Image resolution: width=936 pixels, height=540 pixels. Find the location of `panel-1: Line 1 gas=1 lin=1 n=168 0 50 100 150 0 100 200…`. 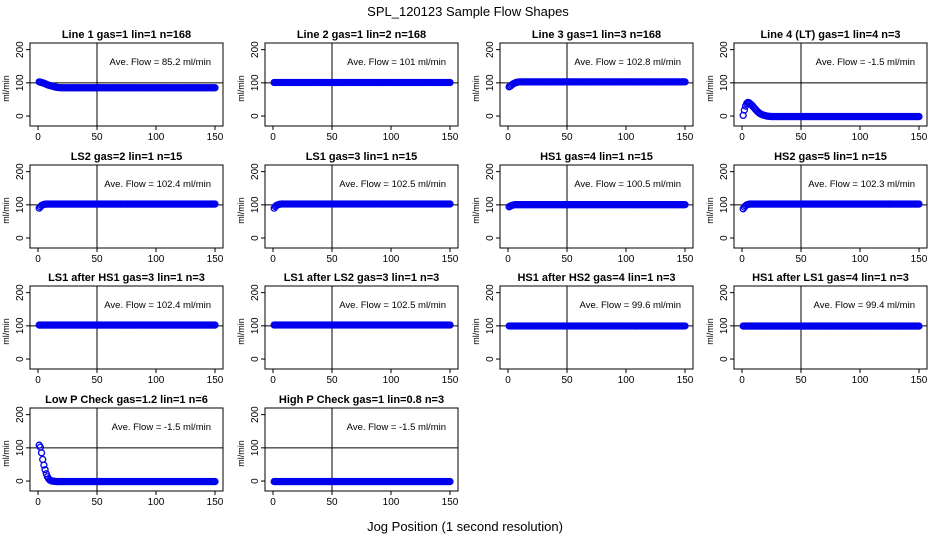

panel-1: Line 1 gas=1 lin=1 n=168 0 50 100 150 0 100 200… is located at coordinates (112, 86).